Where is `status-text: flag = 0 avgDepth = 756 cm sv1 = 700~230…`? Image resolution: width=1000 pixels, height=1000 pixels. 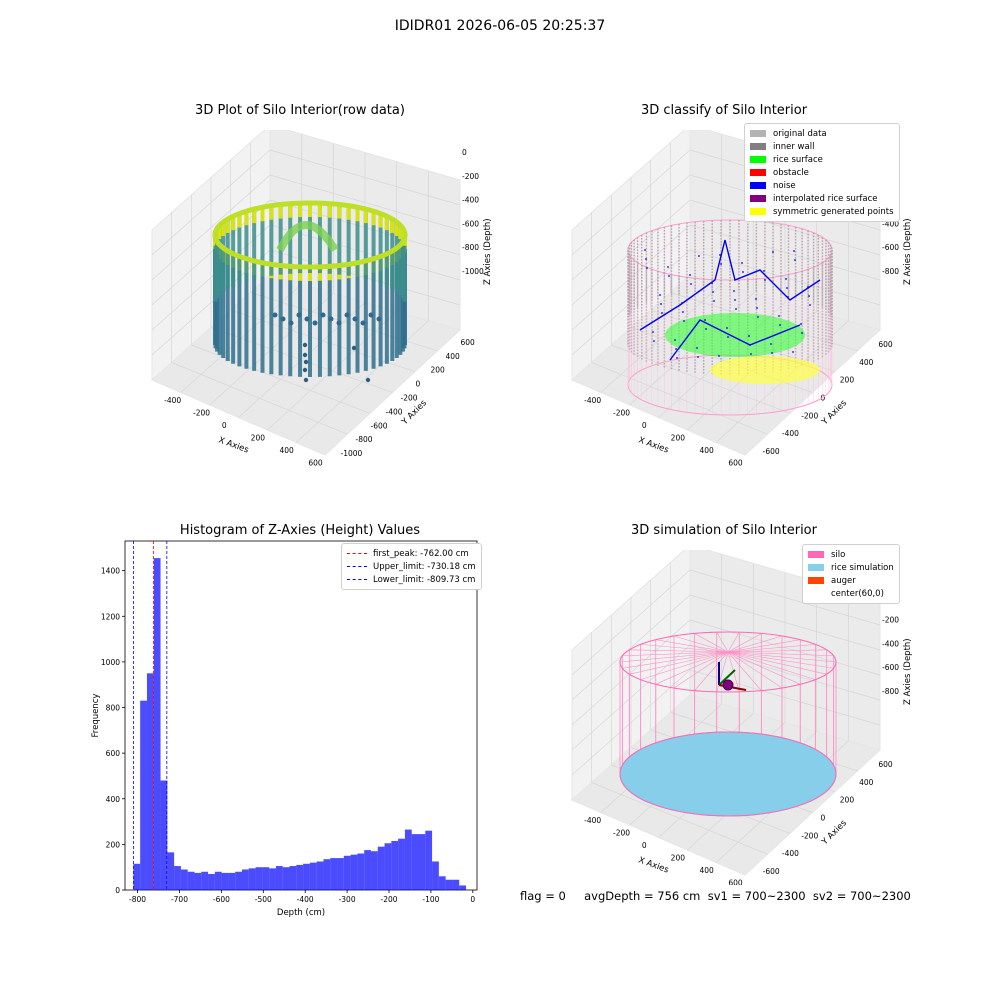 status-text: flag = 0 avgDepth = 756 cm sv1 = 700~230… is located at coordinates (715, 896).